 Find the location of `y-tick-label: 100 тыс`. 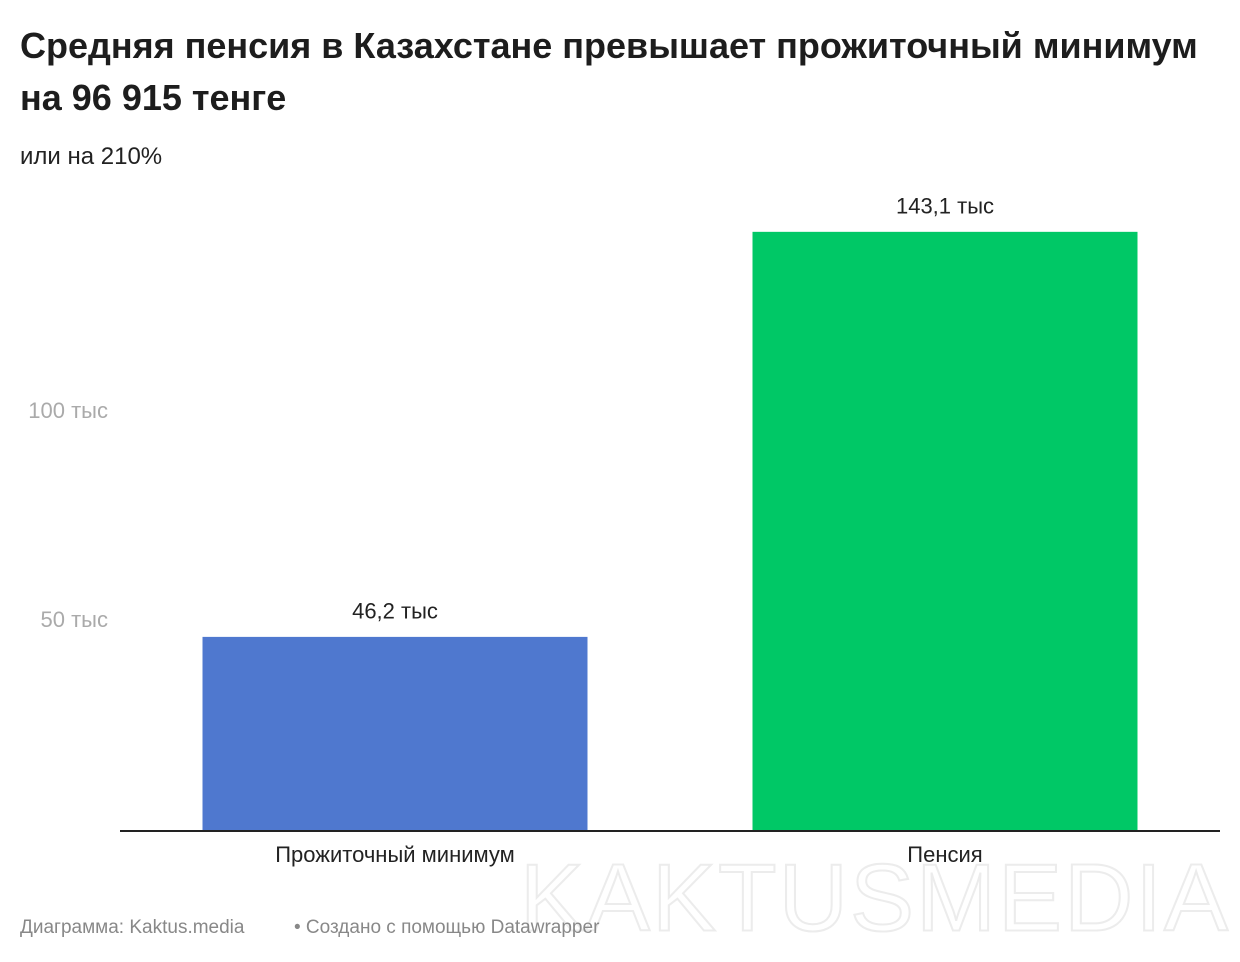

y-tick-label: 100 тыс is located at coordinates (68, 410).